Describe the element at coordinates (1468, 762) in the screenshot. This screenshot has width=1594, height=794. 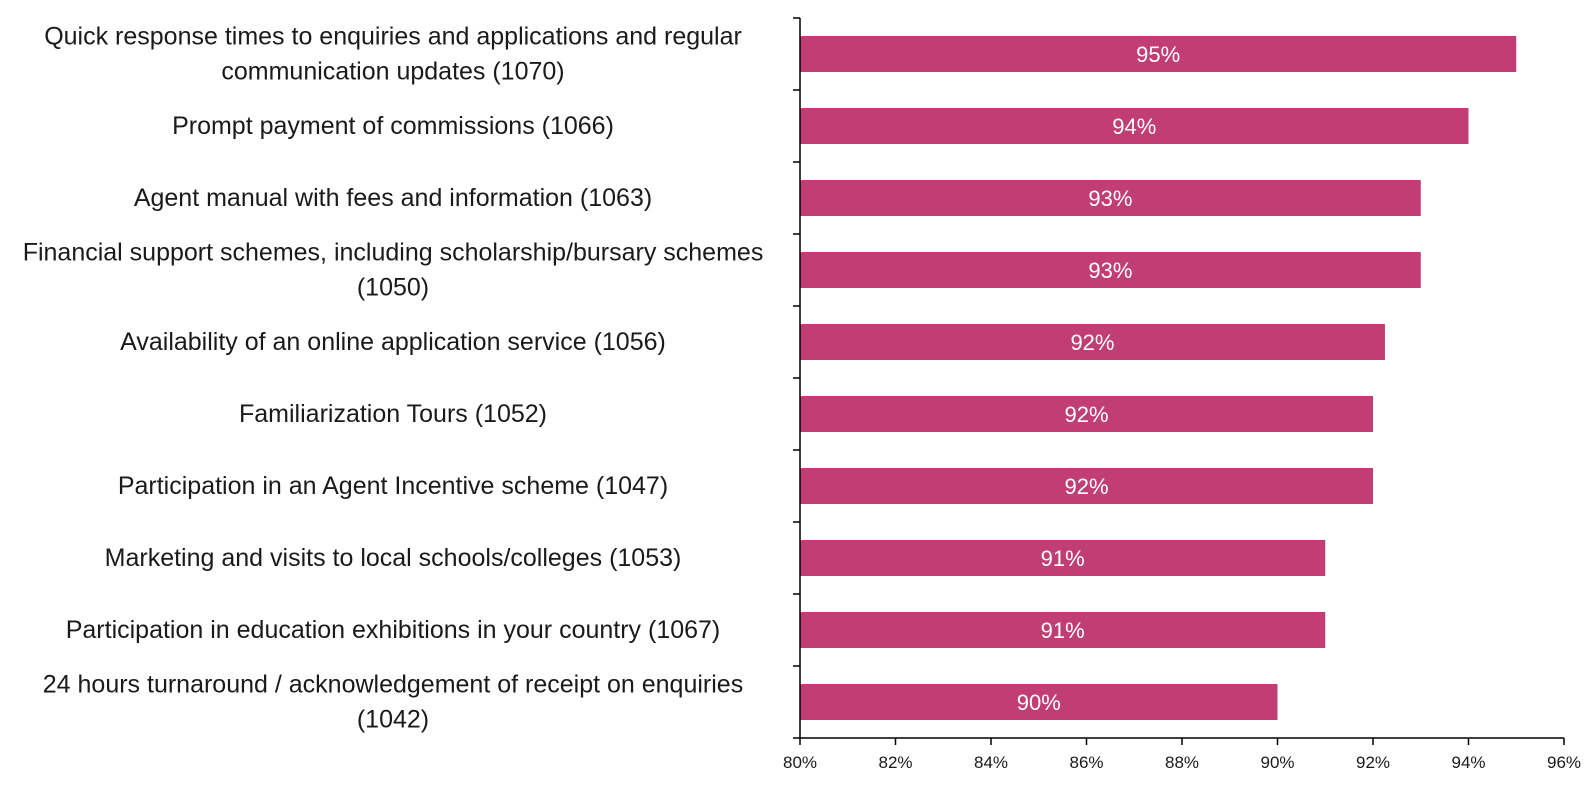
I see `x-tick-label: 94%` at that location.